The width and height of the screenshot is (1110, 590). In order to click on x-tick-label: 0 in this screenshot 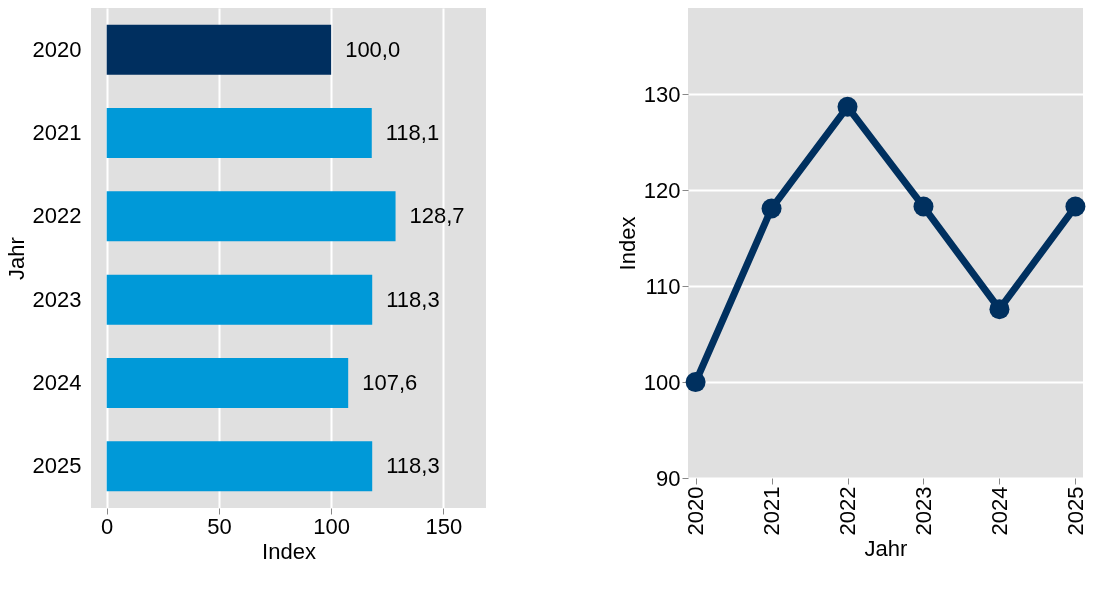, I will do `click(107, 526)`.